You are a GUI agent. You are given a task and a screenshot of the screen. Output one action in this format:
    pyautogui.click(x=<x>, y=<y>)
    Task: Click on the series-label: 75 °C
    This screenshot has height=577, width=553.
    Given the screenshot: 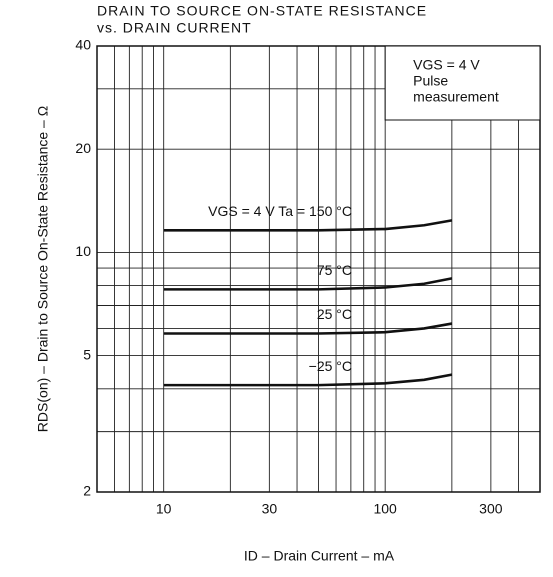 What is the action you would take?
    pyautogui.click(x=334, y=270)
    